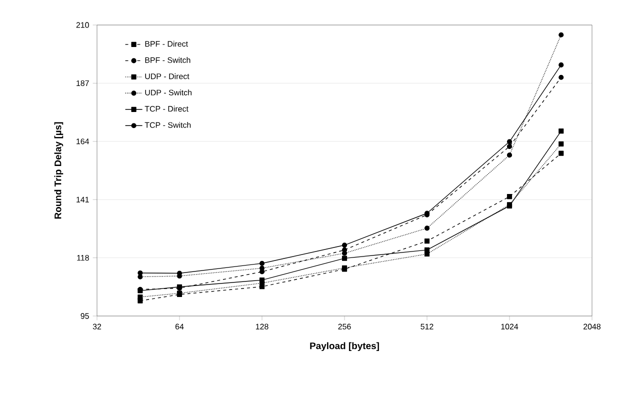 This screenshot has width=635, height=403. Describe the element at coordinates (59, 170) in the screenshot. I see `y-axis-title: Round Trip Delay [µs]` at that location.